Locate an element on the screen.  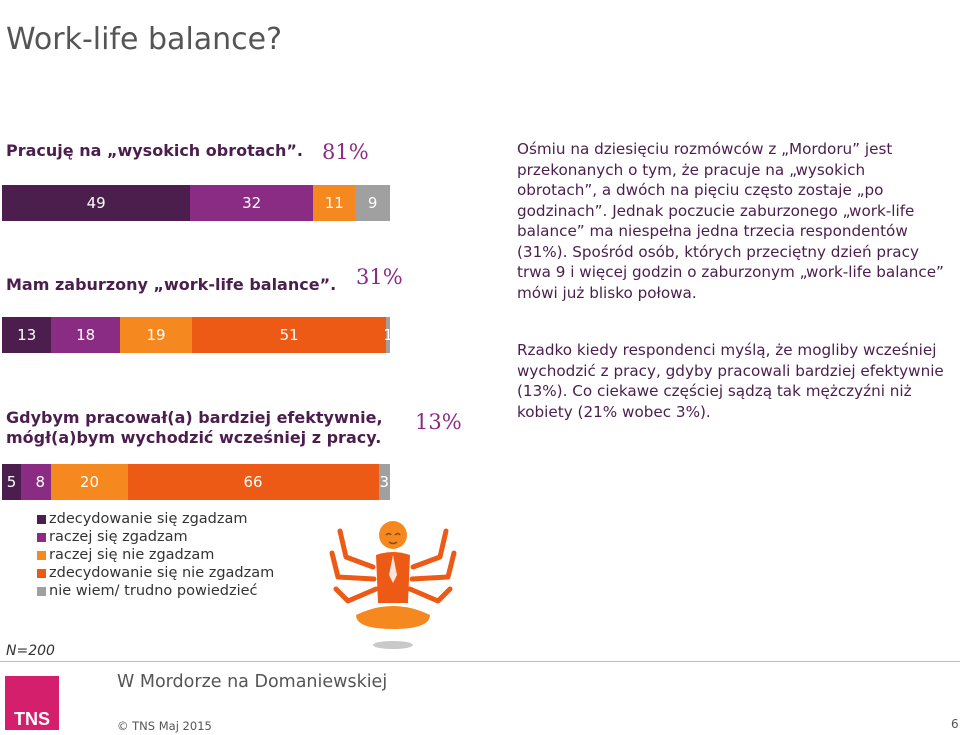
question-3-label-line-1: Gdybym pracował(a) bardziej efektywnie, is located at coordinates (194, 417).